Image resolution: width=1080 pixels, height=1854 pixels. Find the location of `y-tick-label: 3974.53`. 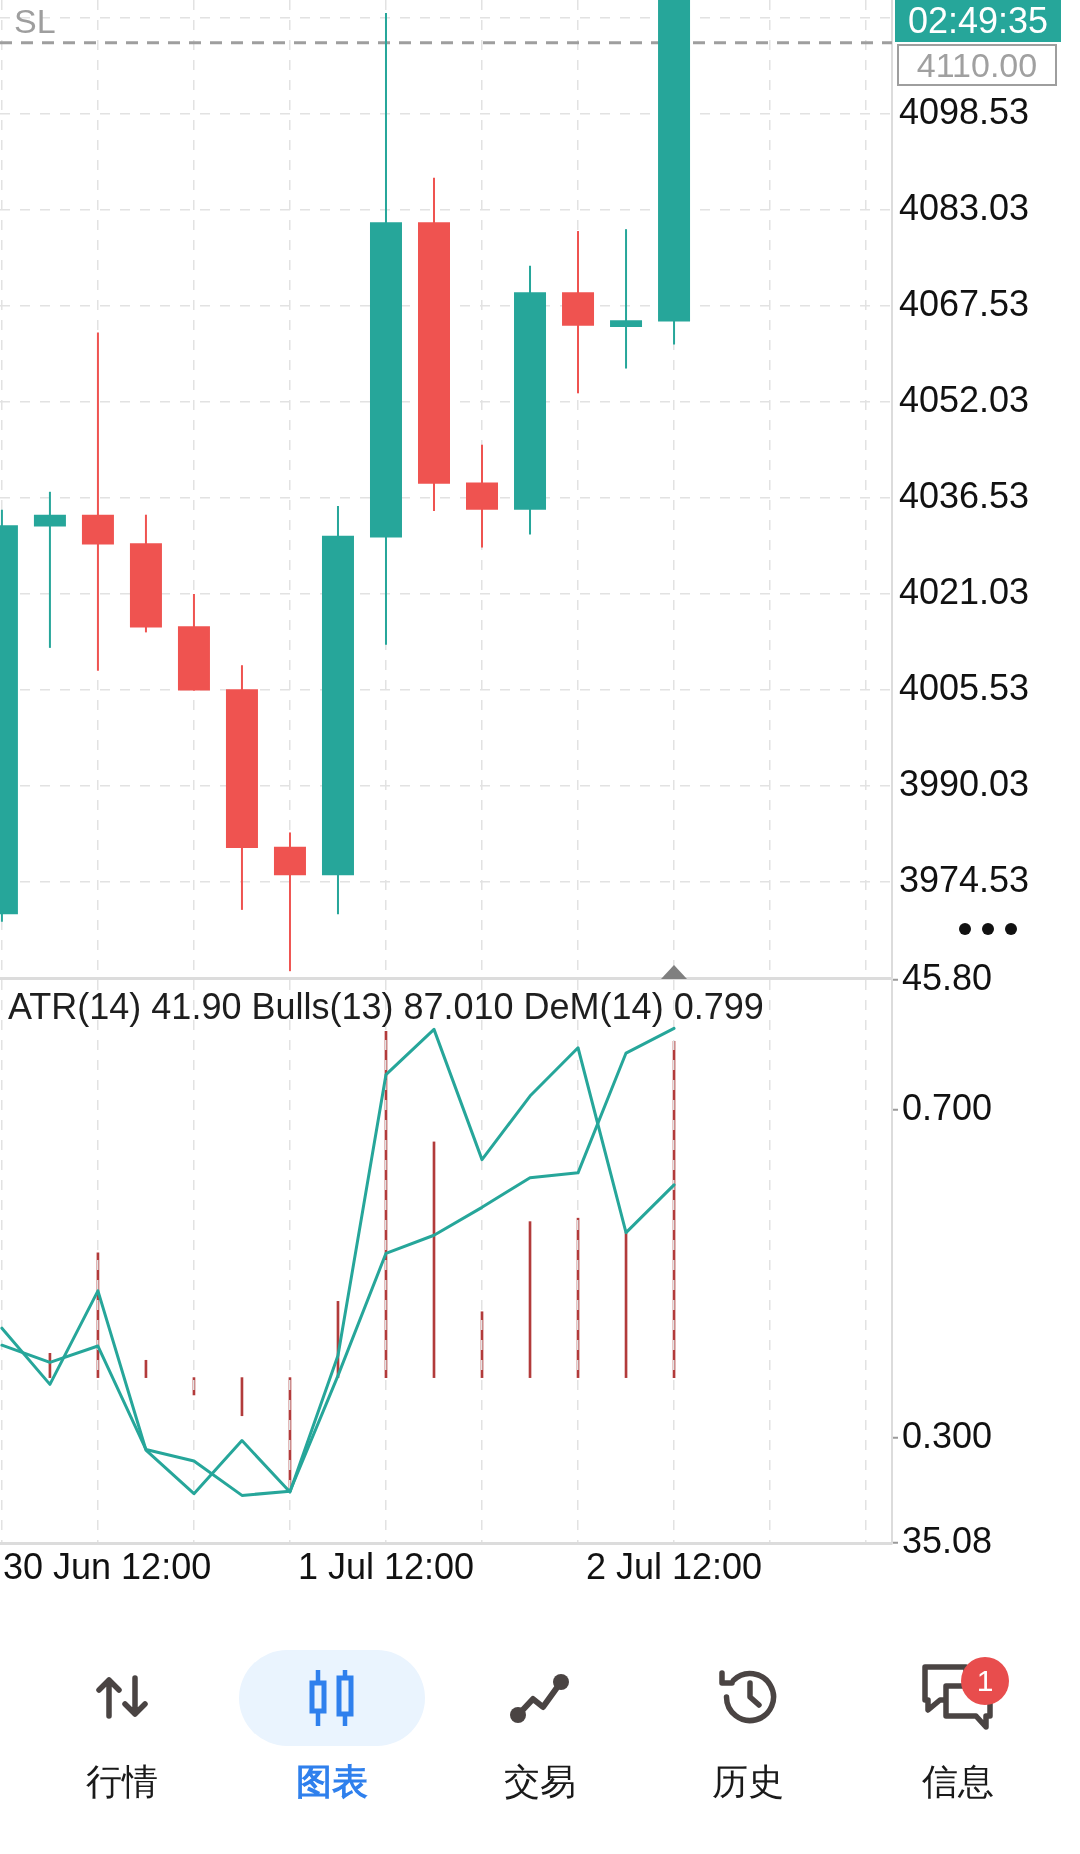

y-tick-label: 3974.53 is located at coordinates (964, 879).